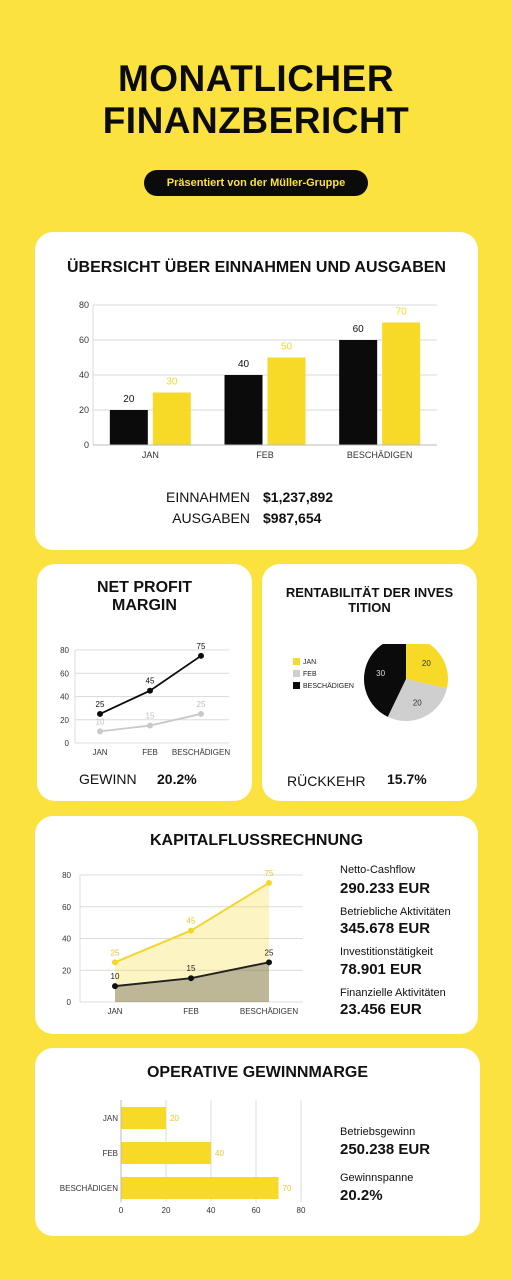 The height and width of the screenshot is (1280, 512). I want to click on x-tick-label: 40, so click(211, 1210).